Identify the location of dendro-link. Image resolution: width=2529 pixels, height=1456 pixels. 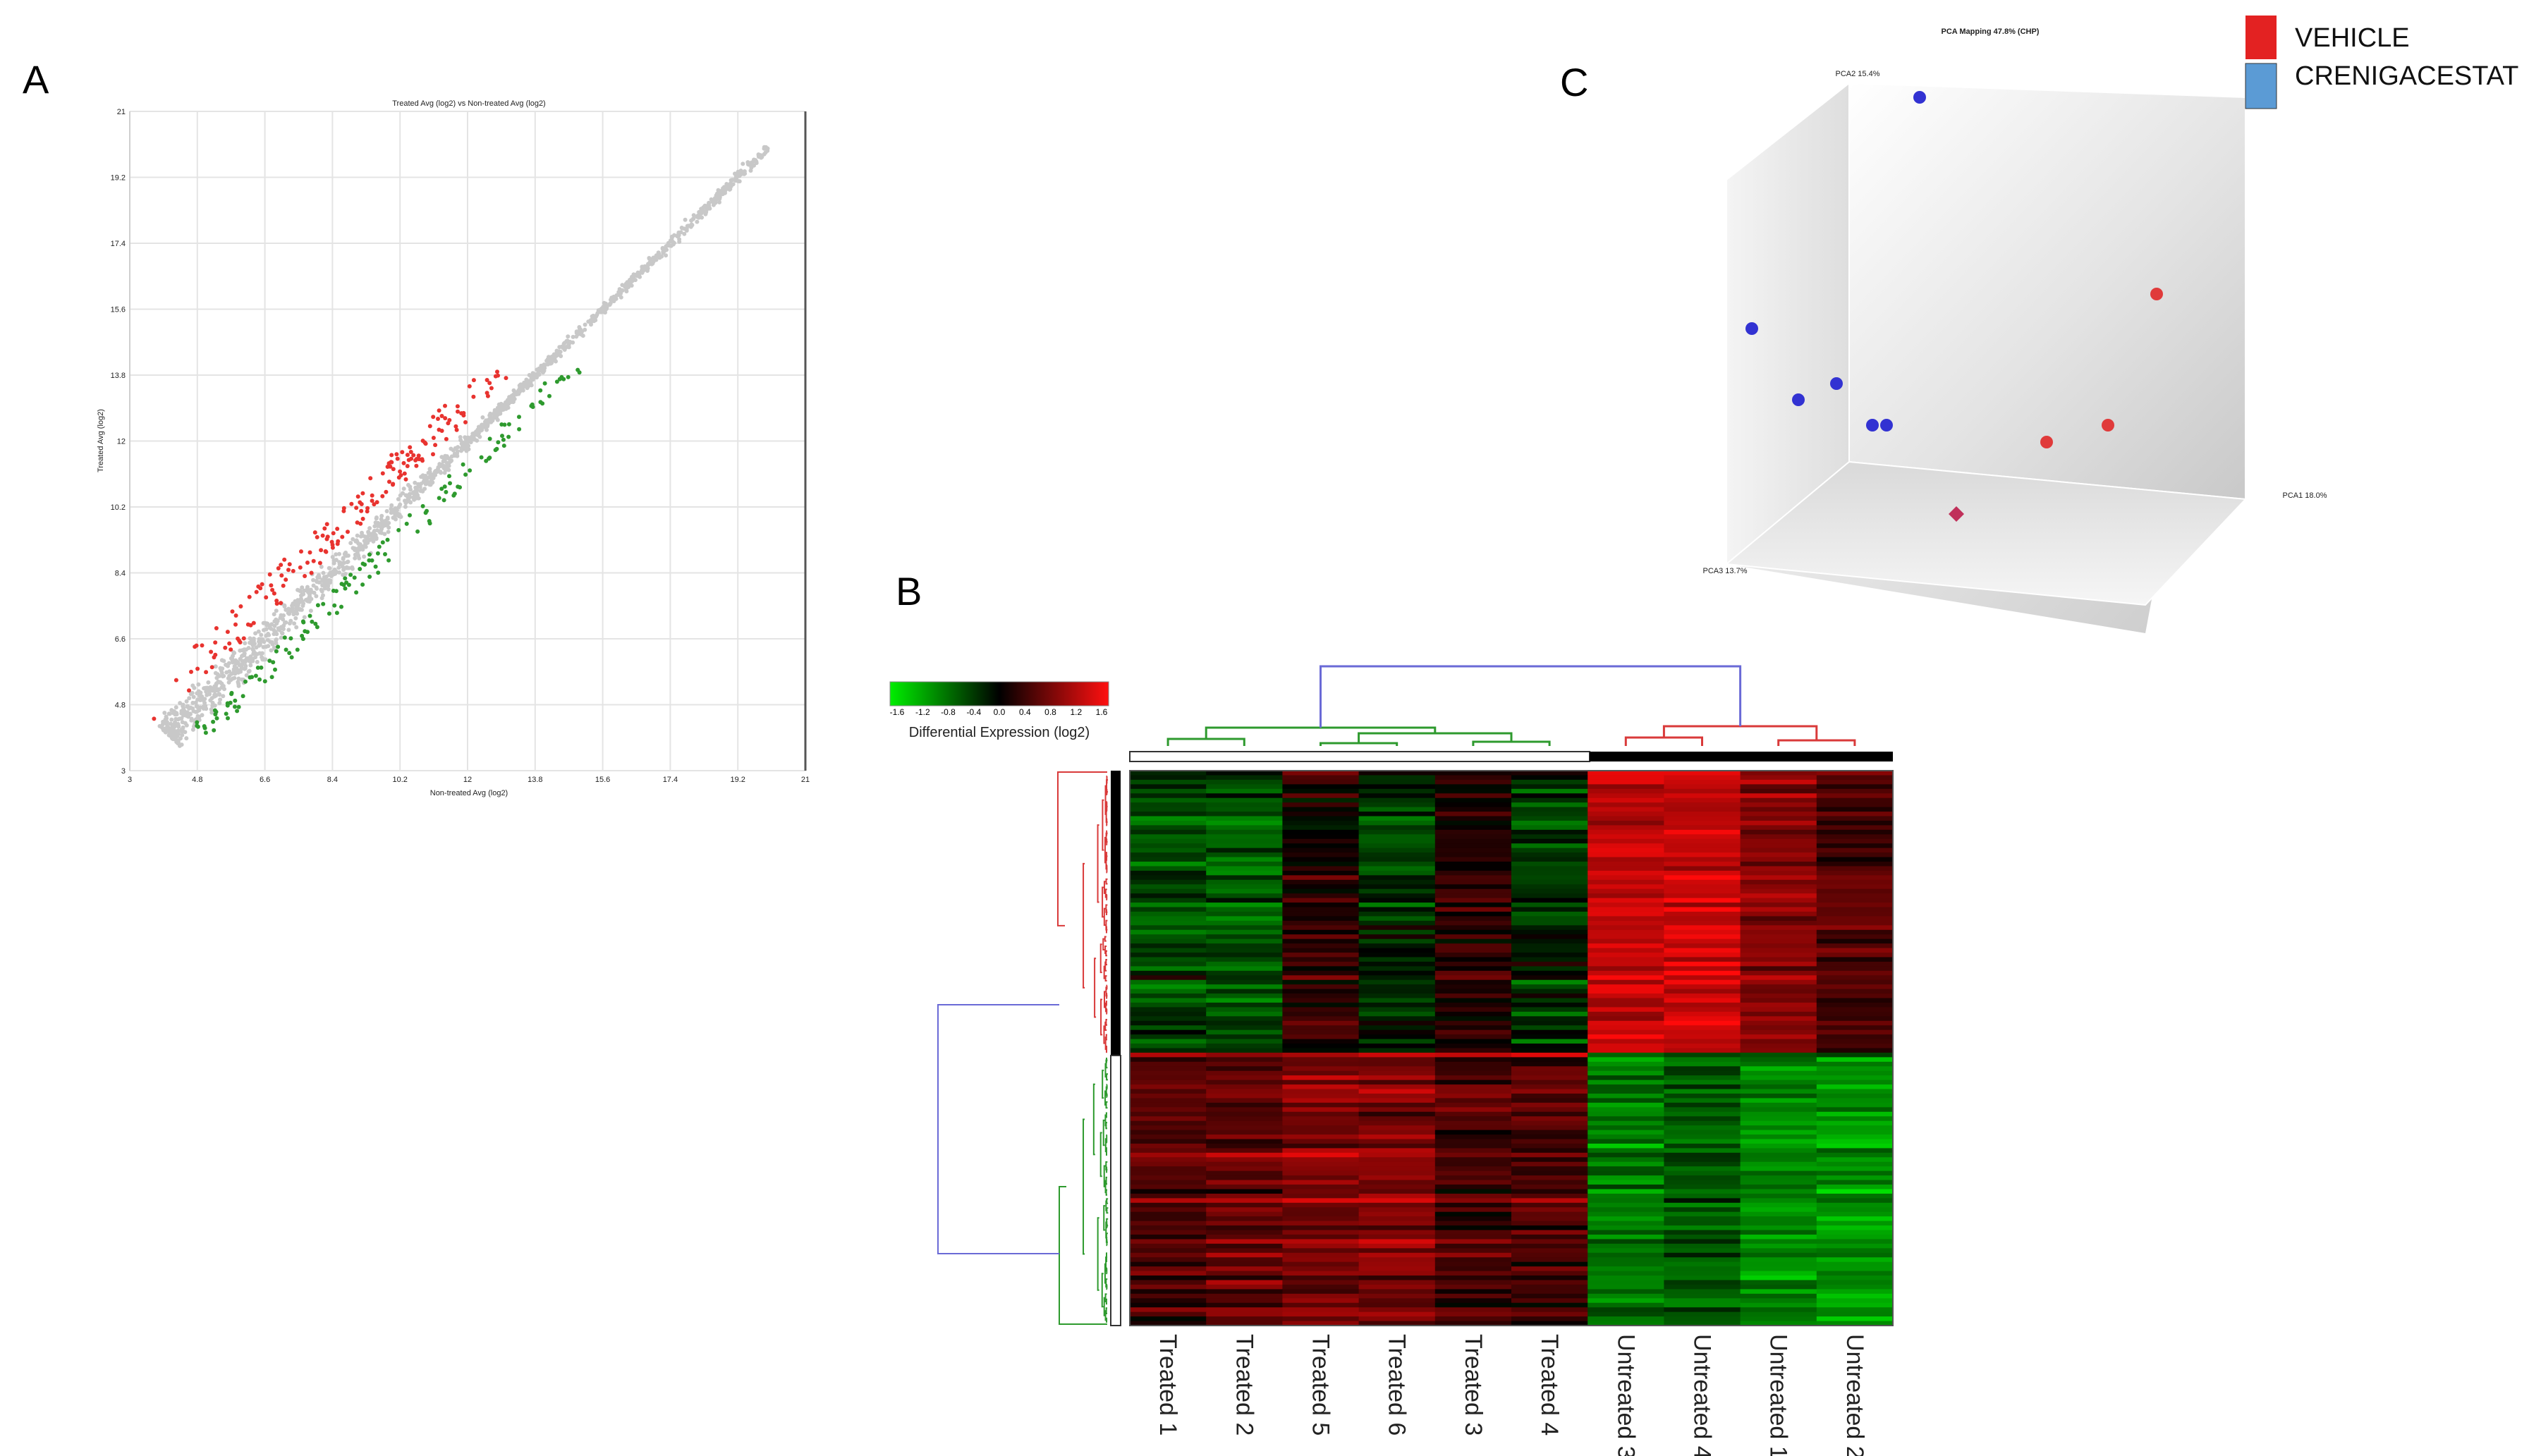
(1663, 741).